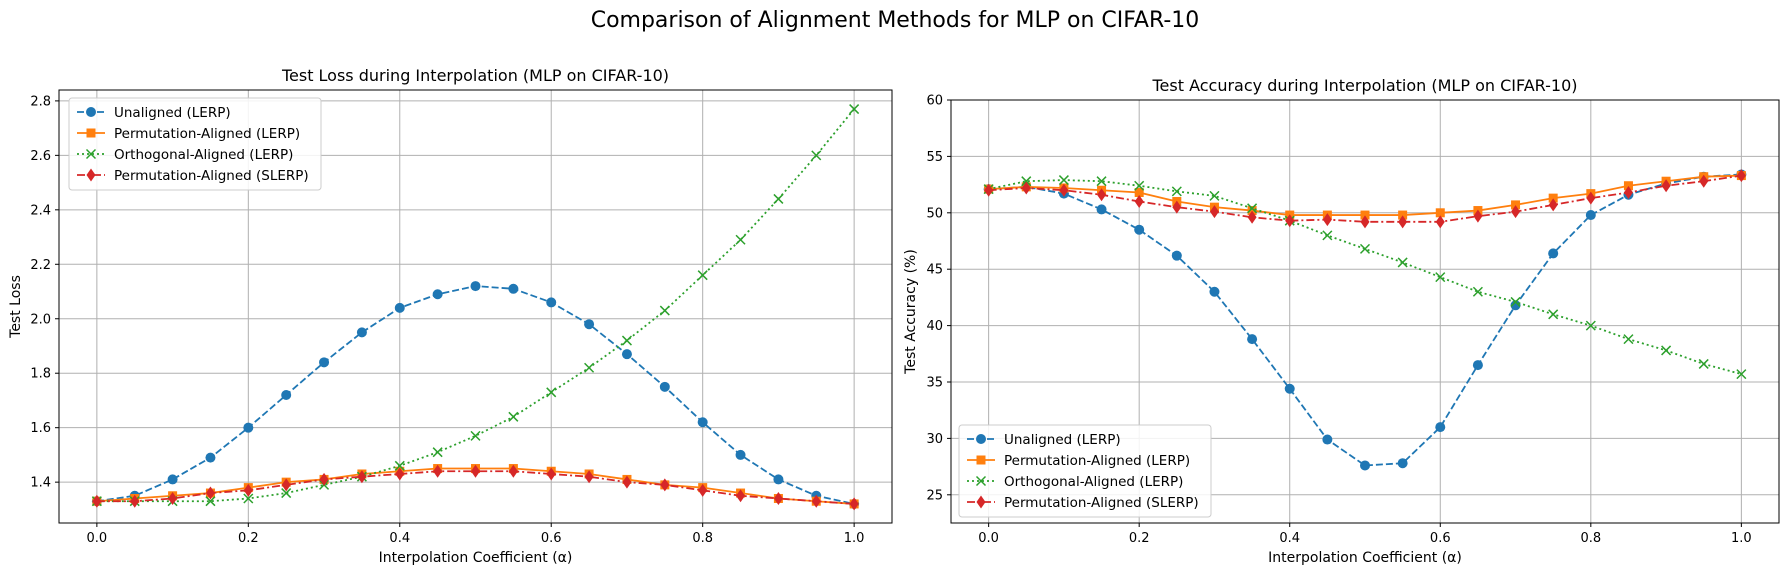 This screenshot has width=1790, height=575. What do you see at coordinates (16, 307) in the screenshot?
I see `loss-y-axis-label: Test Loss` at bounding box center [16, 307].